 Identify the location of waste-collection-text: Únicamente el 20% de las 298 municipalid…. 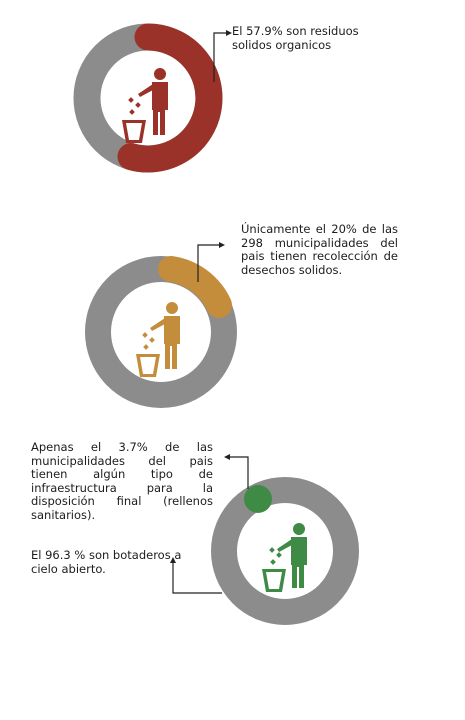
(319, 249).